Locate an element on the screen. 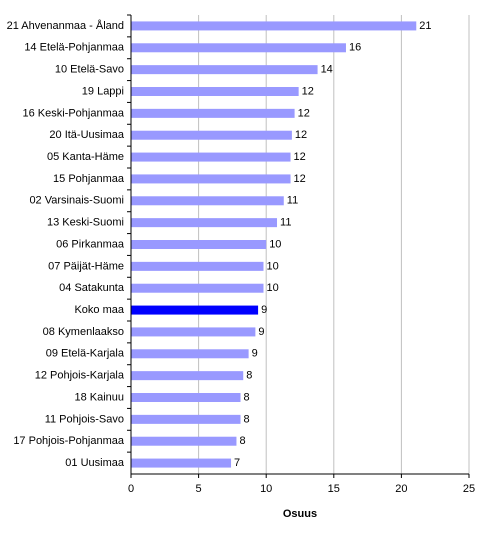 Image resolution: width=487 pixels, height=538 pixels. y-tick-label: 11 Pohjois-Savo is located at coordinates (84, 419).